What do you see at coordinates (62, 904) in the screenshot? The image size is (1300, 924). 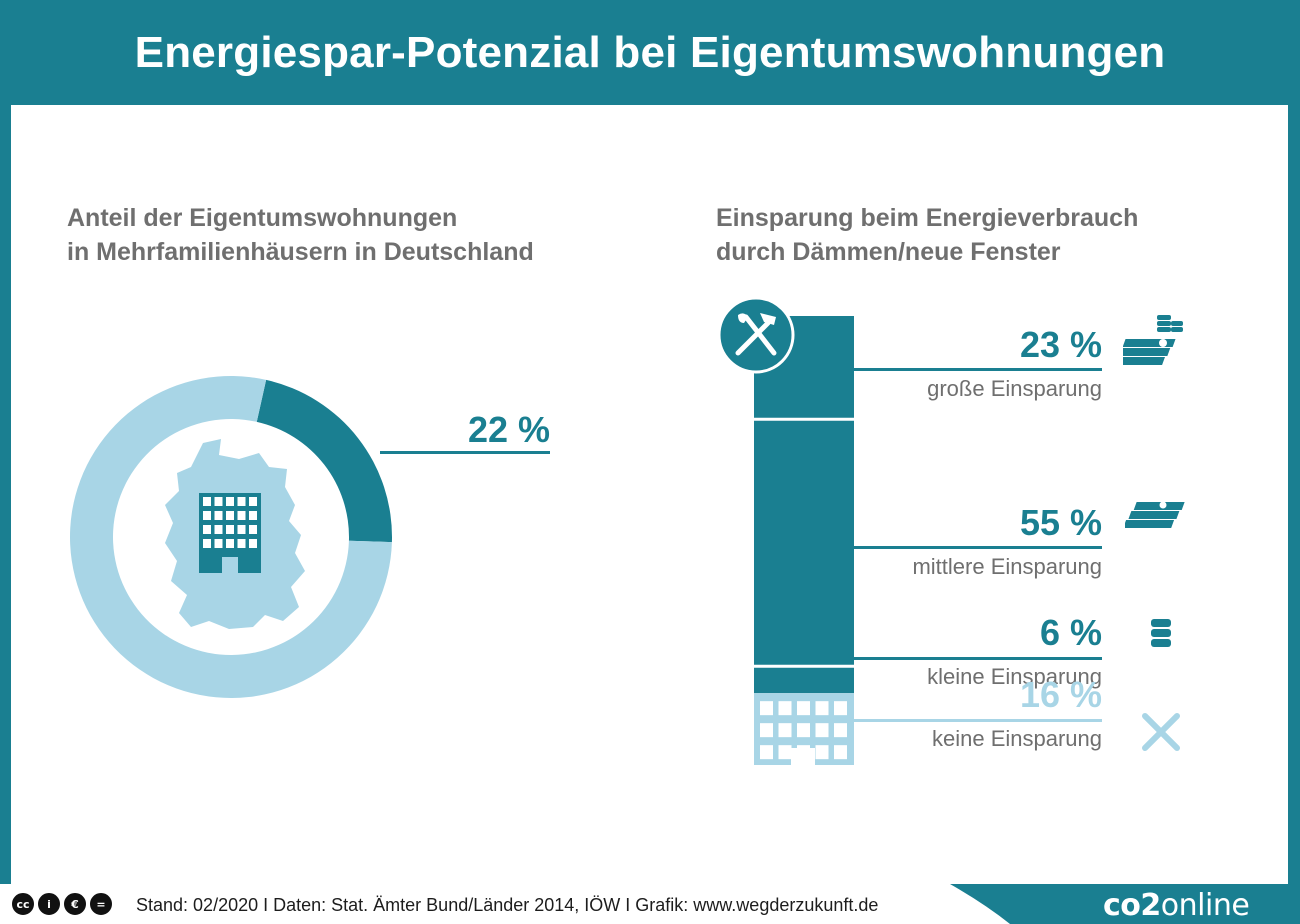 I see `license-icons: cc i € =` at bounding box center [62, 904].